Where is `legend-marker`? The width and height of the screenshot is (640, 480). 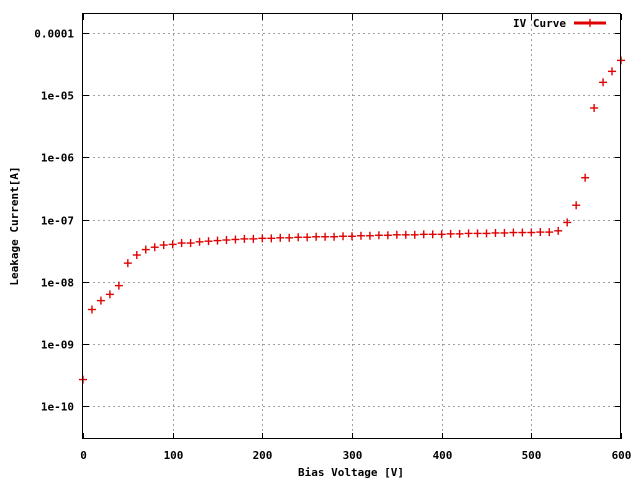 legend-marker is located at coordinates (590, 23).